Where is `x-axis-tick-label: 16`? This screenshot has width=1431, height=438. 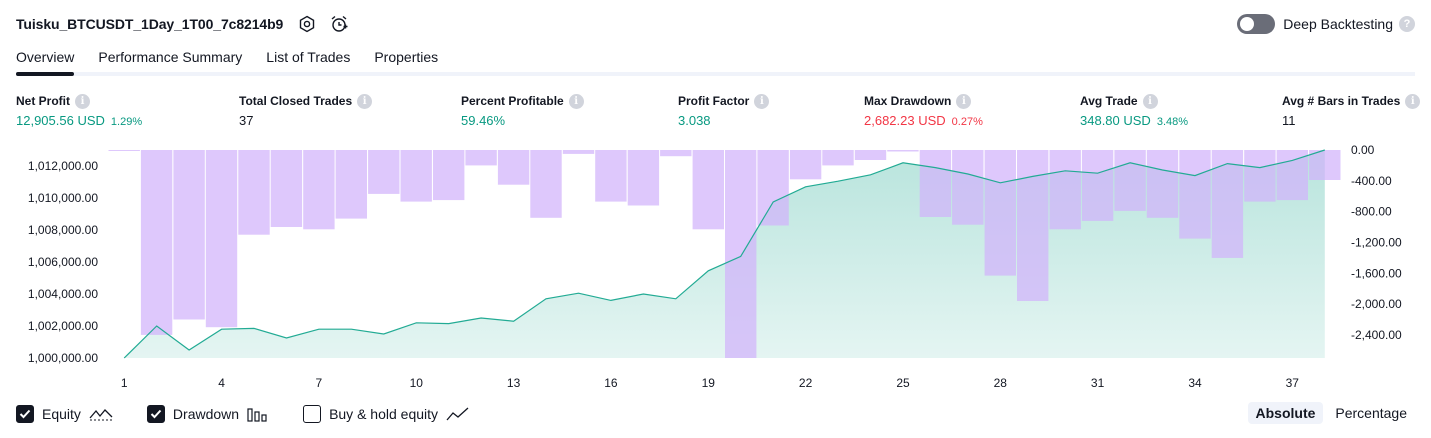 x-axis-tick-label: 16 is located at coordinates (611, 383).